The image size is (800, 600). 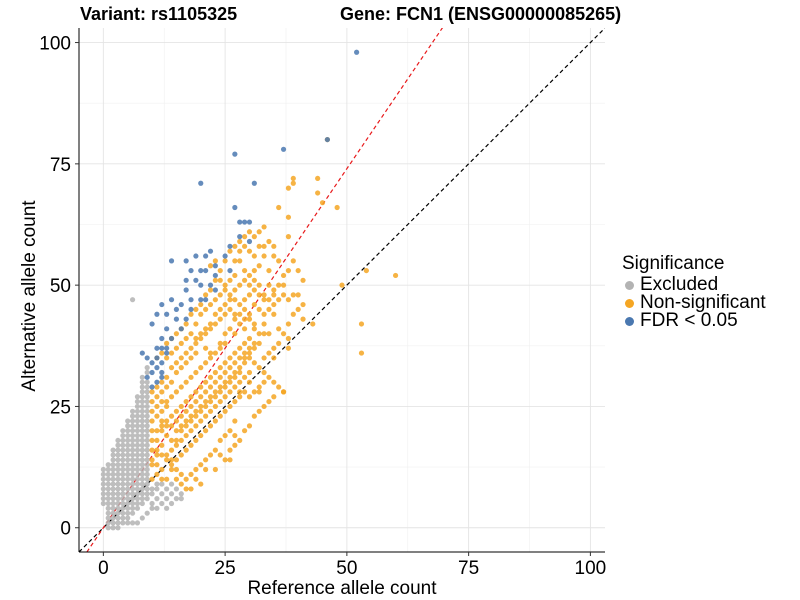 What do you see at coordinates (629, 321) in the screenshot?
I see `legend-swatch-fdr` at bounding box center [629, 321].